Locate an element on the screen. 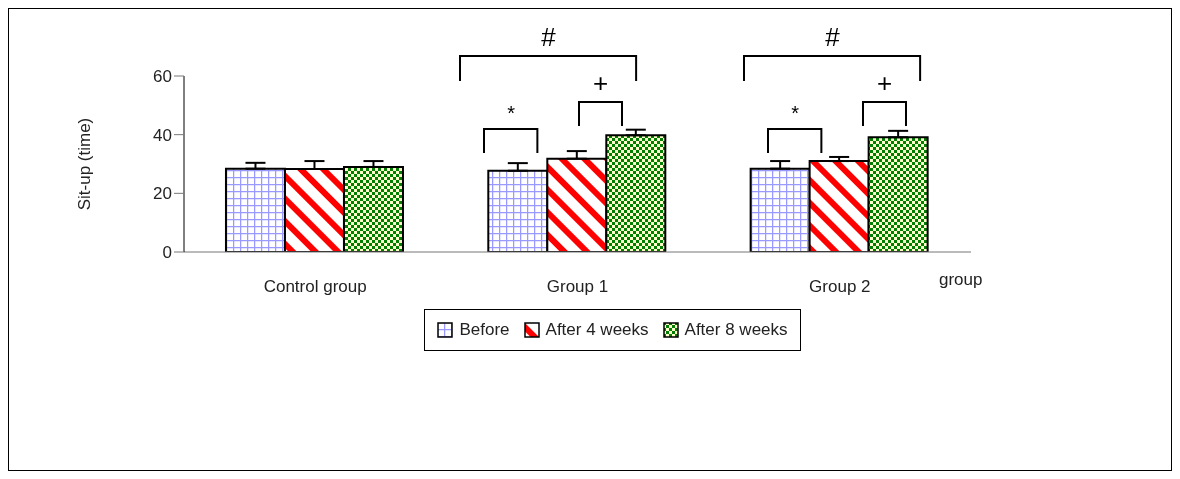 The image size is (1180, 479). legend-label: After 8 weeks is located at coordinates (736, 330).